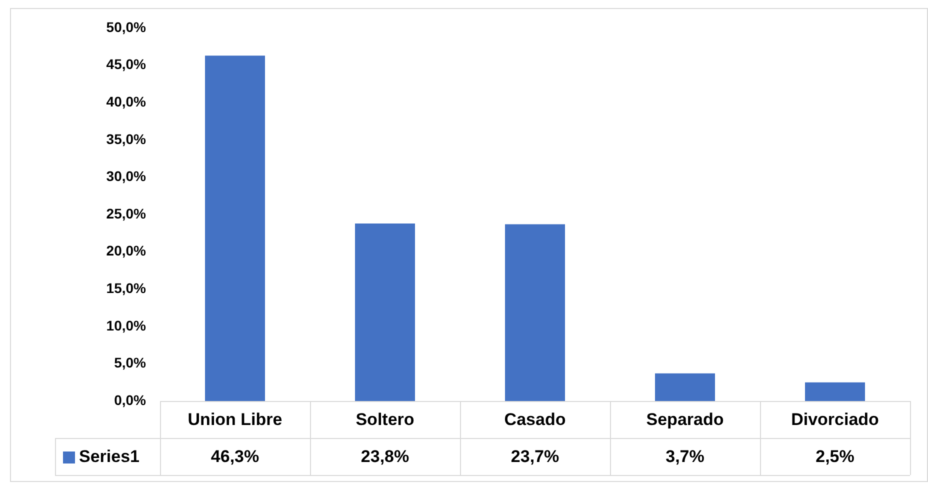 The height and width of the screenshot is (483, 928). What do you see at coordinates (126, 138) in the screenshot?
I see `y-tick-label: 35,0%` at bounding box center [126, 138].